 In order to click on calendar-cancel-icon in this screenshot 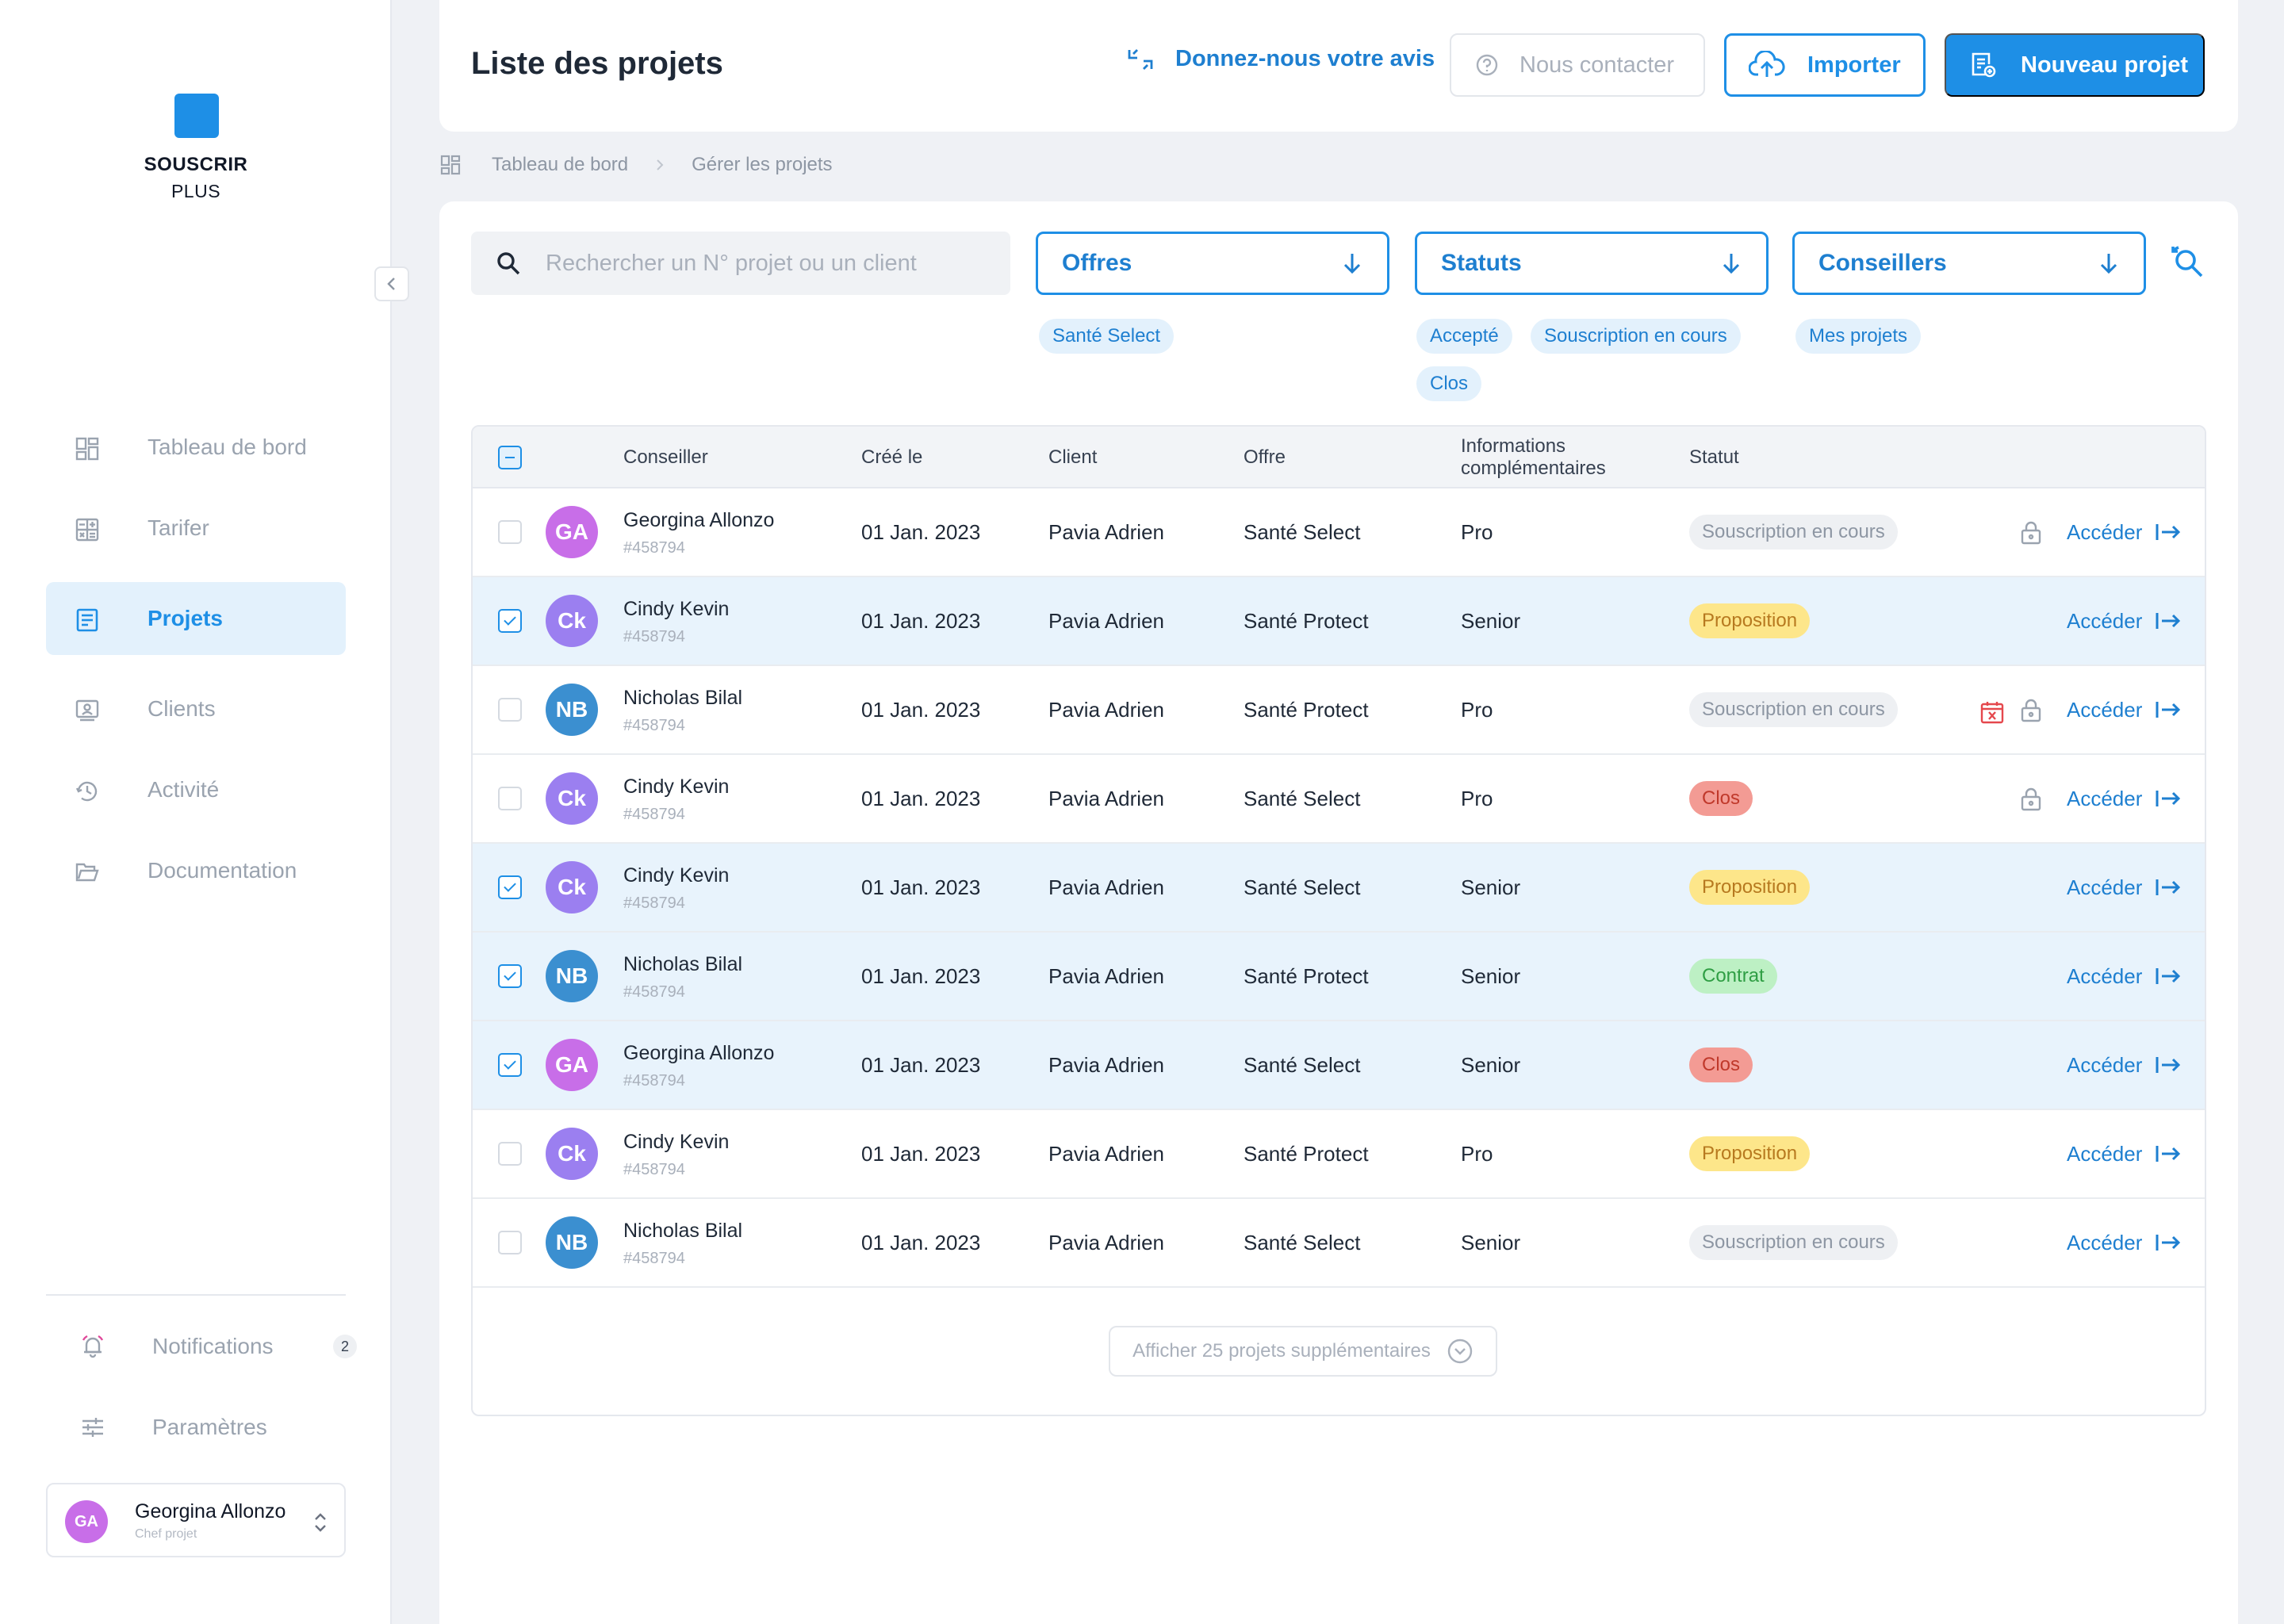, I will do `click(1992, 712)`.